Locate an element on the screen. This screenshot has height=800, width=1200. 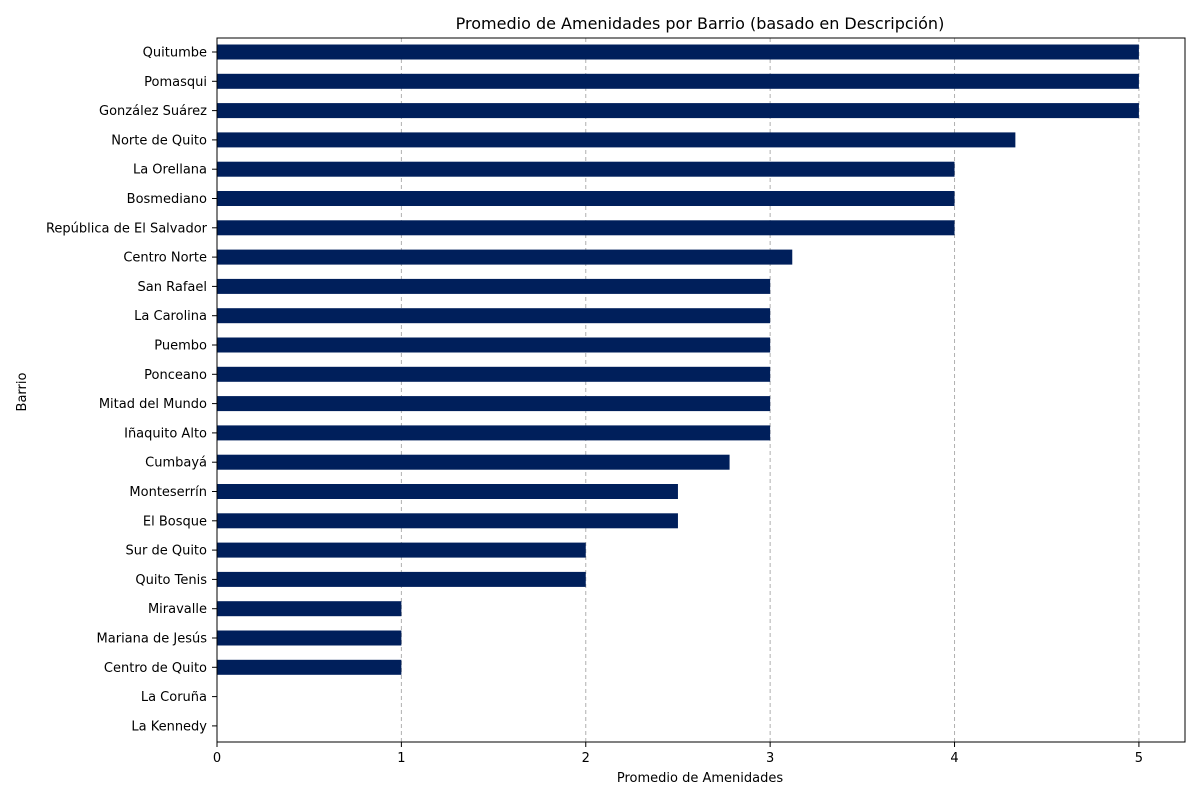
y-tick-label-5: Bosmediano is located at coordinates (167, 199).